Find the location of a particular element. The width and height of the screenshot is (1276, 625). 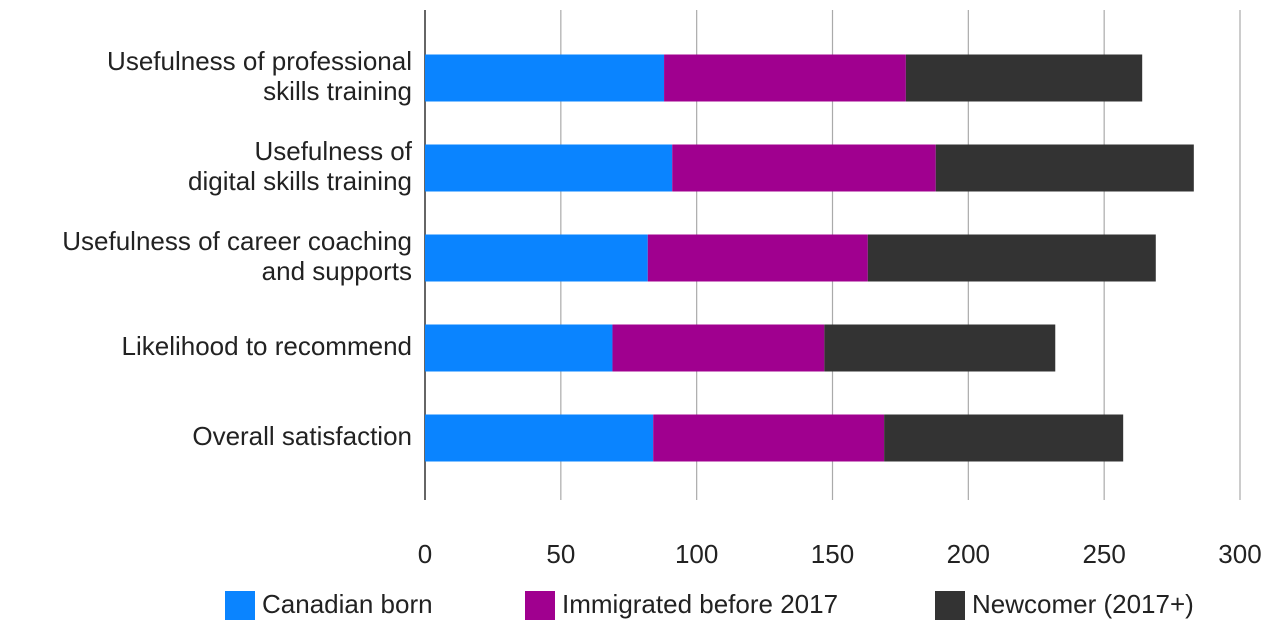

y-tick-label: Usefulness of professional is located at coordinates (259, 61).